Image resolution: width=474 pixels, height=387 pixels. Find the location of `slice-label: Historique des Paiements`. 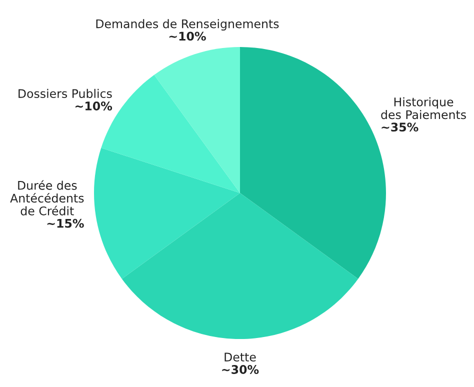

slice-label: Historique des Paiements is located at coordinates (423, 108).